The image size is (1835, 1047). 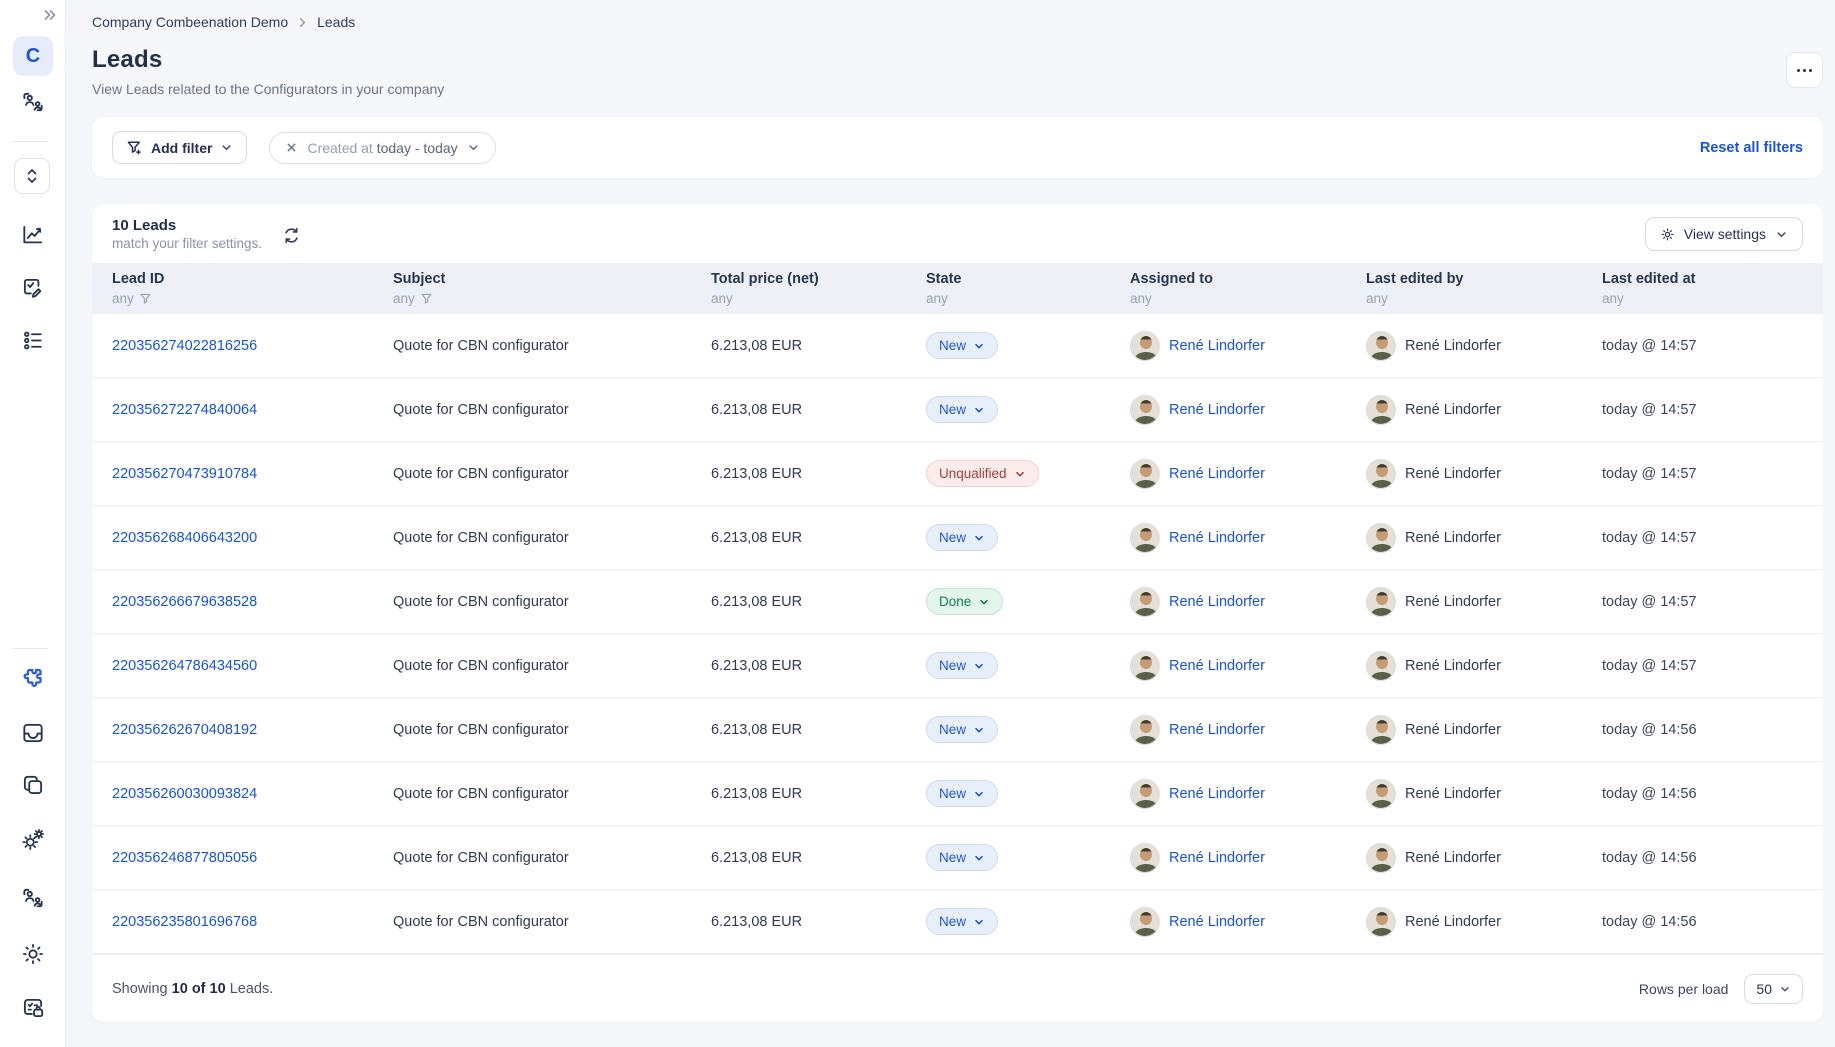 I want to click on org-users-icon, so click(x=33, y=102).